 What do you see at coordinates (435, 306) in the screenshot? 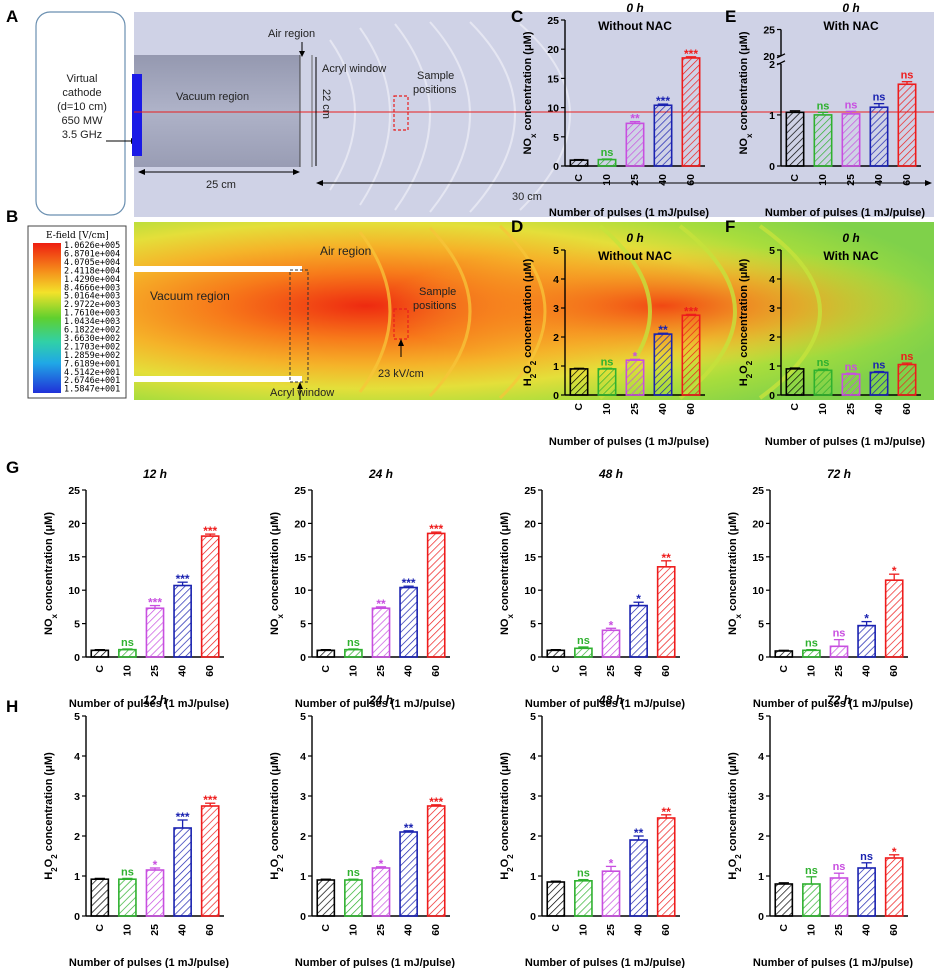
I see `b-sample-label-2: positions` at bounding box center [435, 306].